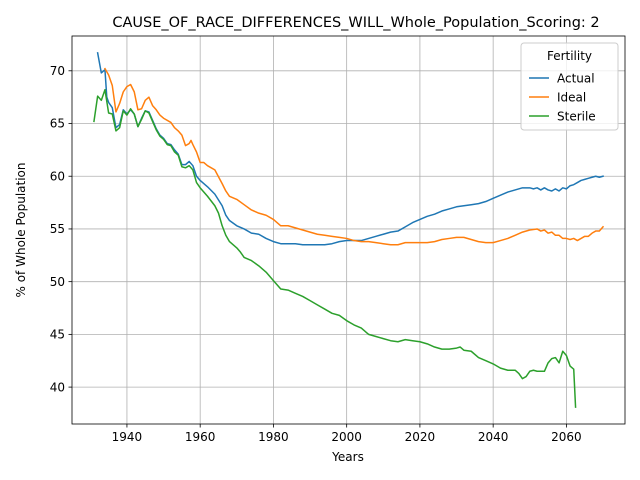 The image size is (640, 480). What do you see at coordinates (57, 387) in the screenshot?
I see `y-tick-label: 40` at bounding box center [57, 387].